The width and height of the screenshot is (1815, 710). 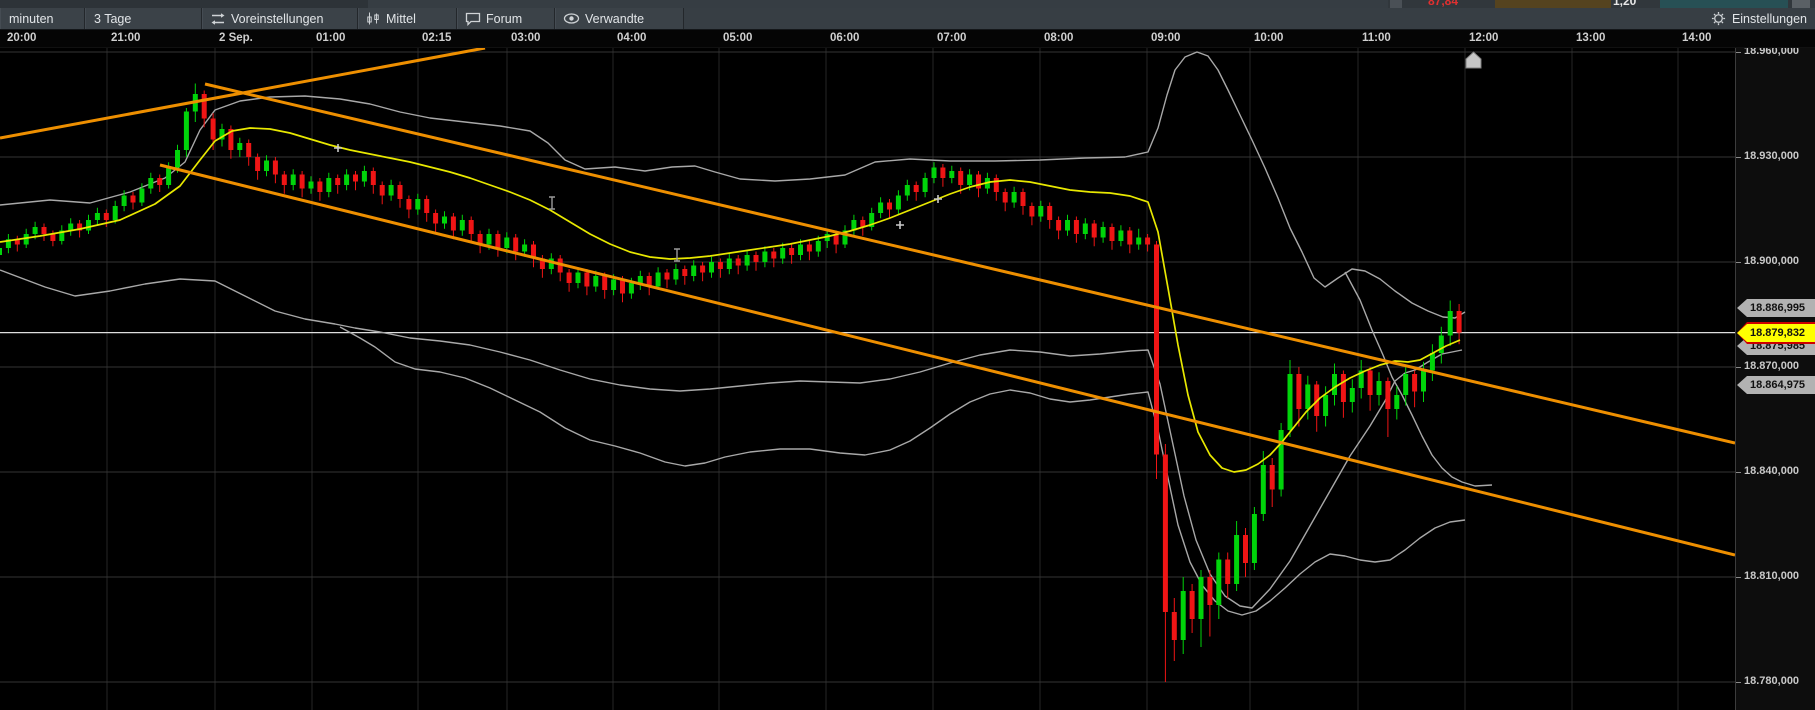 What do you see at coordinates (738, 38) in the screenshot?
I see `time-tick-label: 05:00` at bounding box center [738, 38].